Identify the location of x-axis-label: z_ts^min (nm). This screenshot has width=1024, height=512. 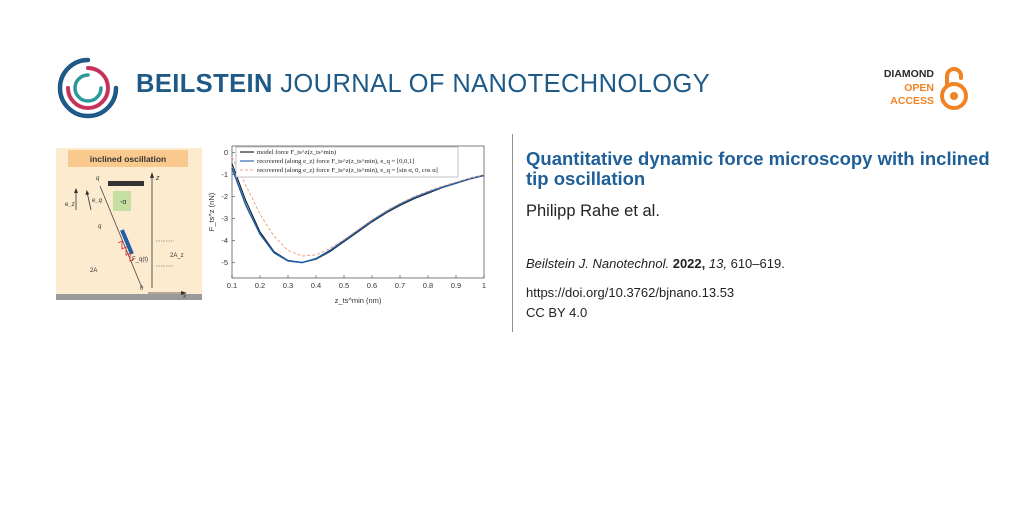
(358, 300).